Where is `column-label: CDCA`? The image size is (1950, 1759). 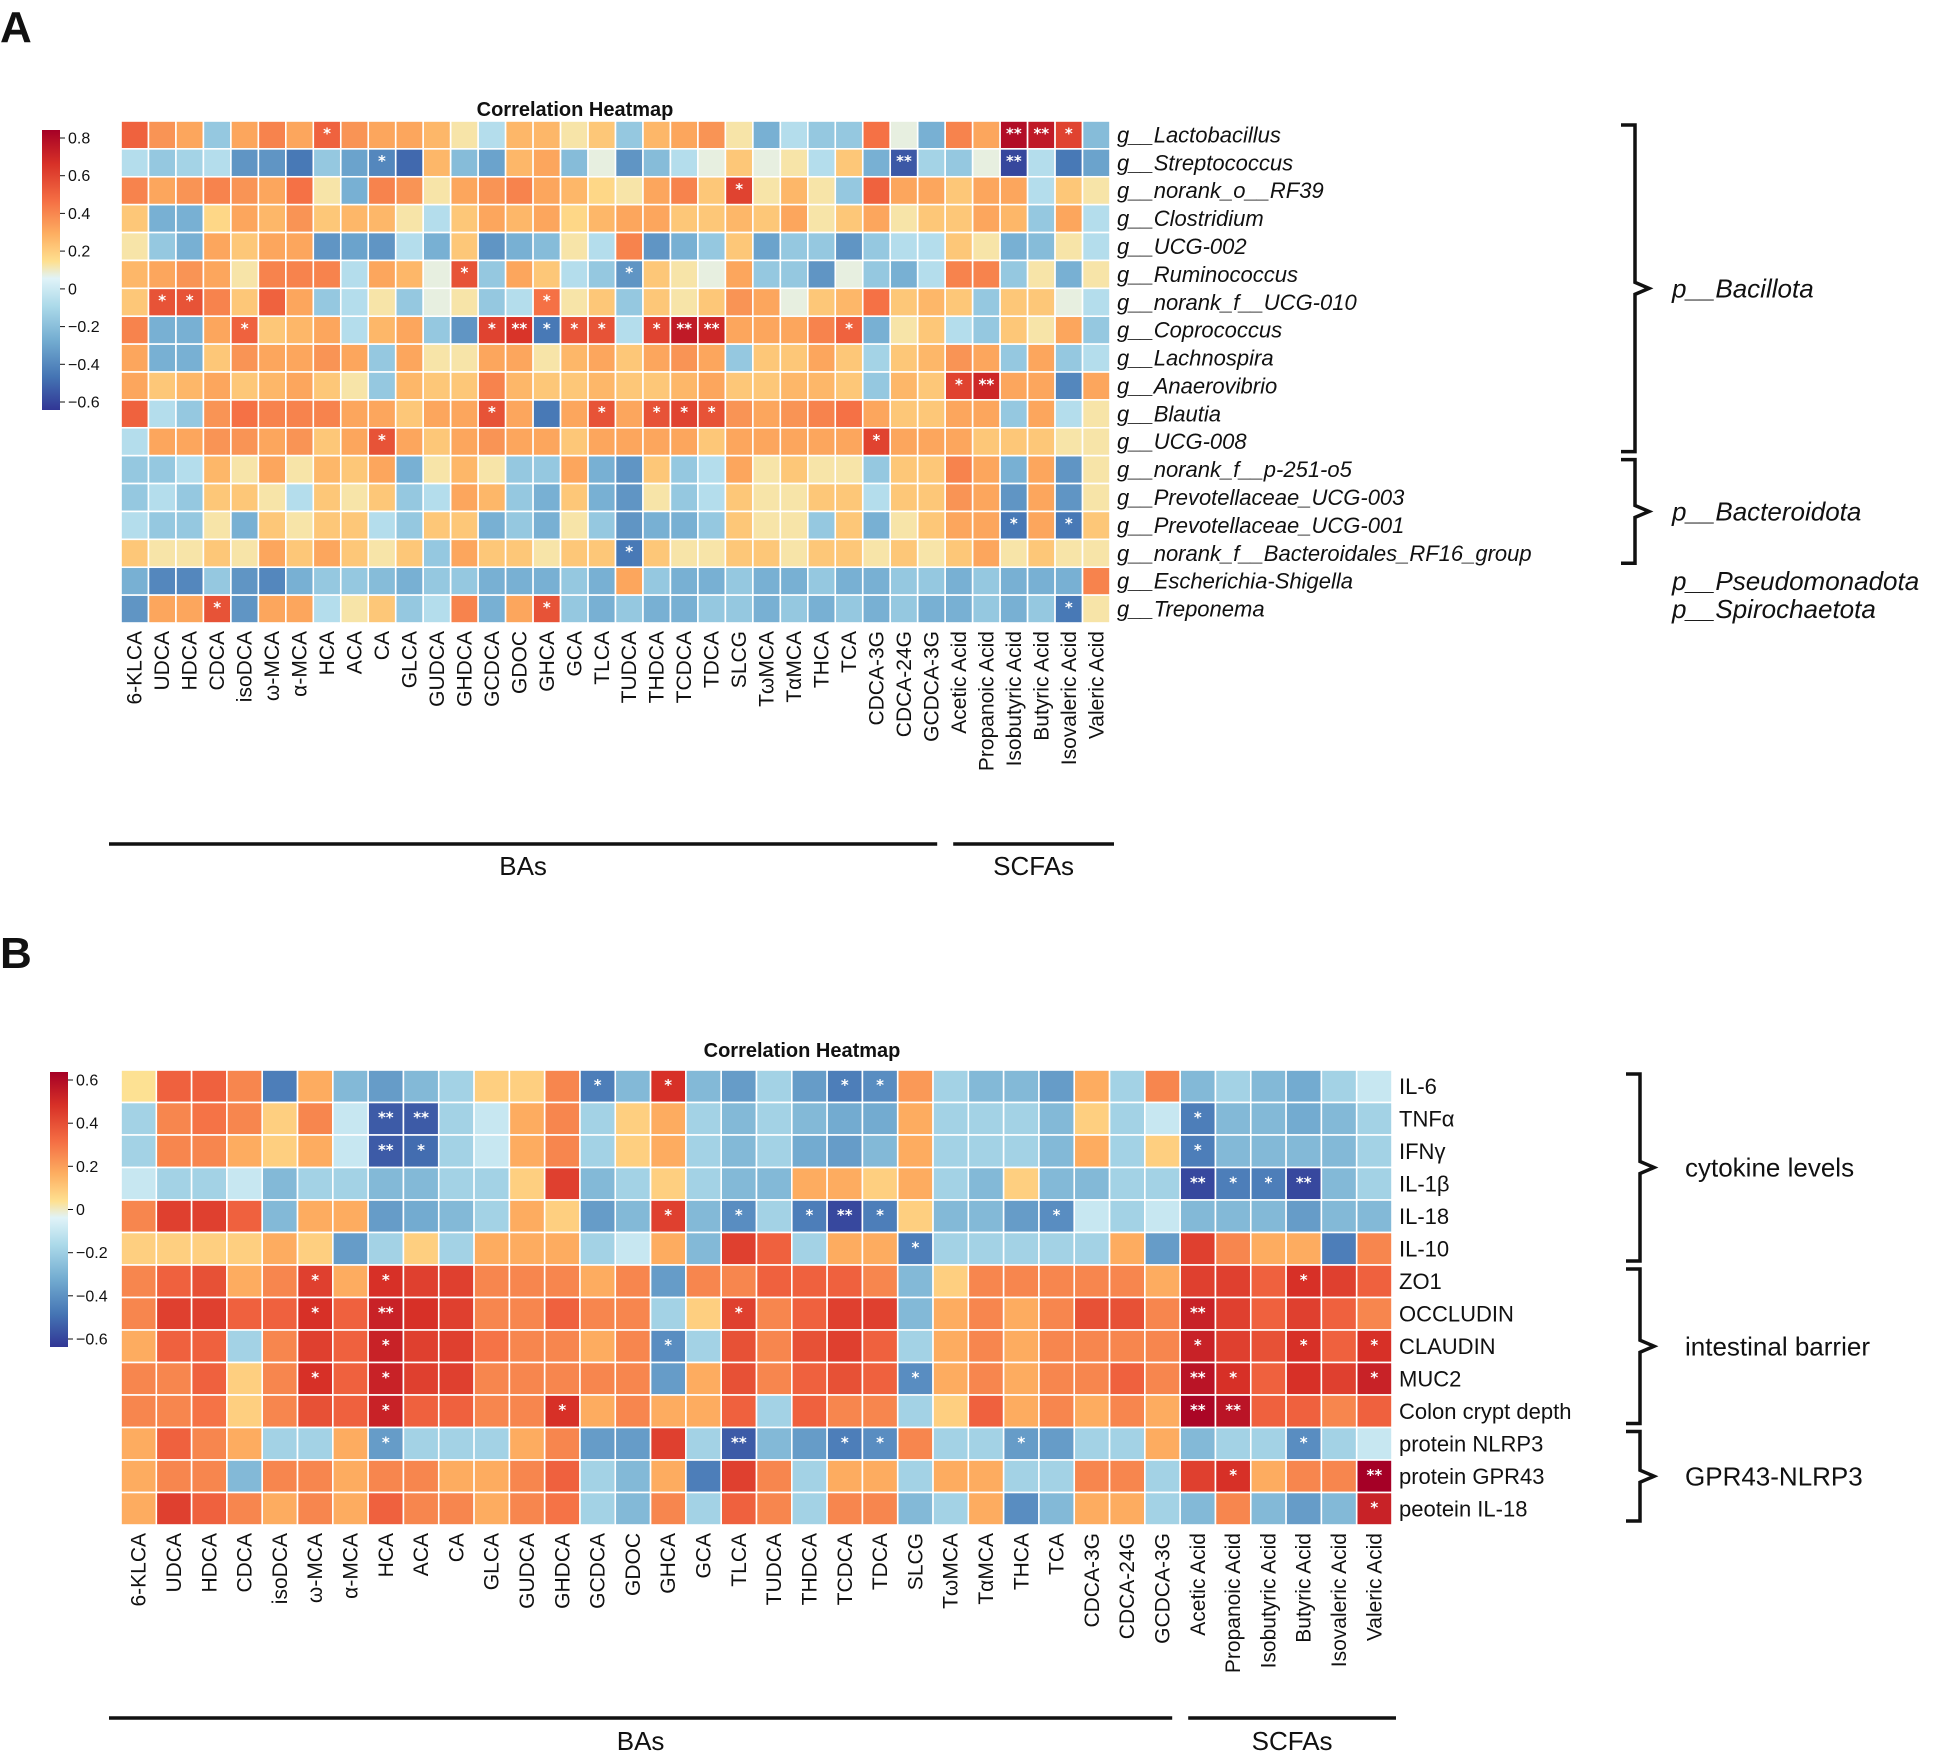
column-label: CDCA is located at coordinates (245, 1563).